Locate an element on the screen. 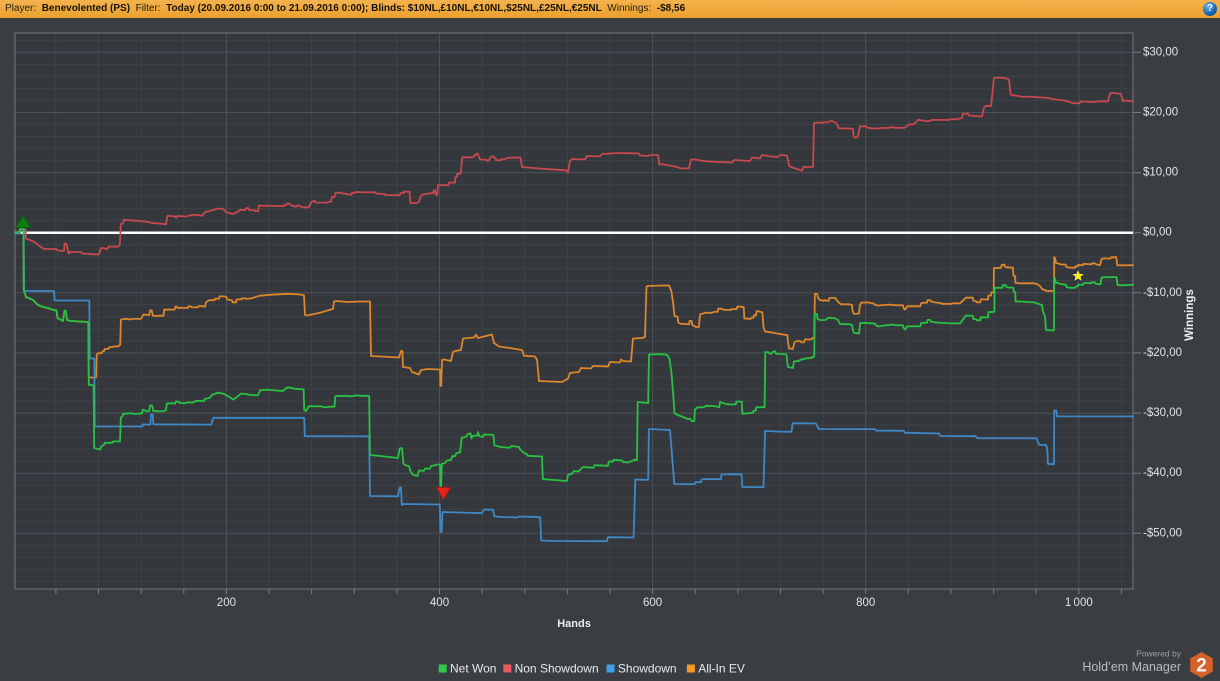  svg-text: $10,00 is located at coordinates (1160, 173).